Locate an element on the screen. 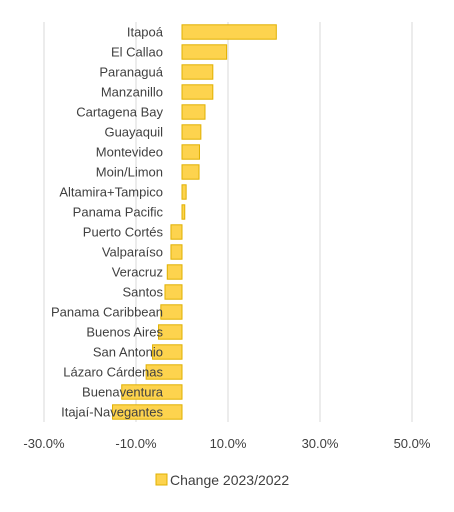  x-tick-labels: -30.0% -10.0% 10.0% 30.0% 50.0% is located at coordinates (226, 443).